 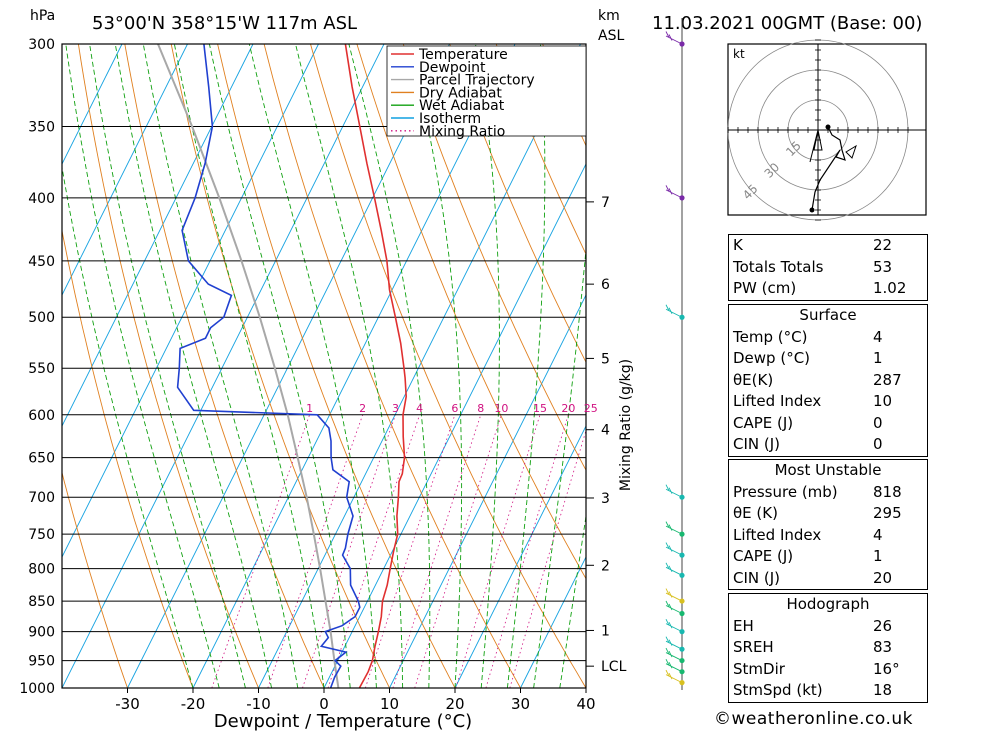 What do you see at coordinates (770, 336) in the screenshot?
I see `surface-label: Temp (°C)` at bounding box center [770, 336].